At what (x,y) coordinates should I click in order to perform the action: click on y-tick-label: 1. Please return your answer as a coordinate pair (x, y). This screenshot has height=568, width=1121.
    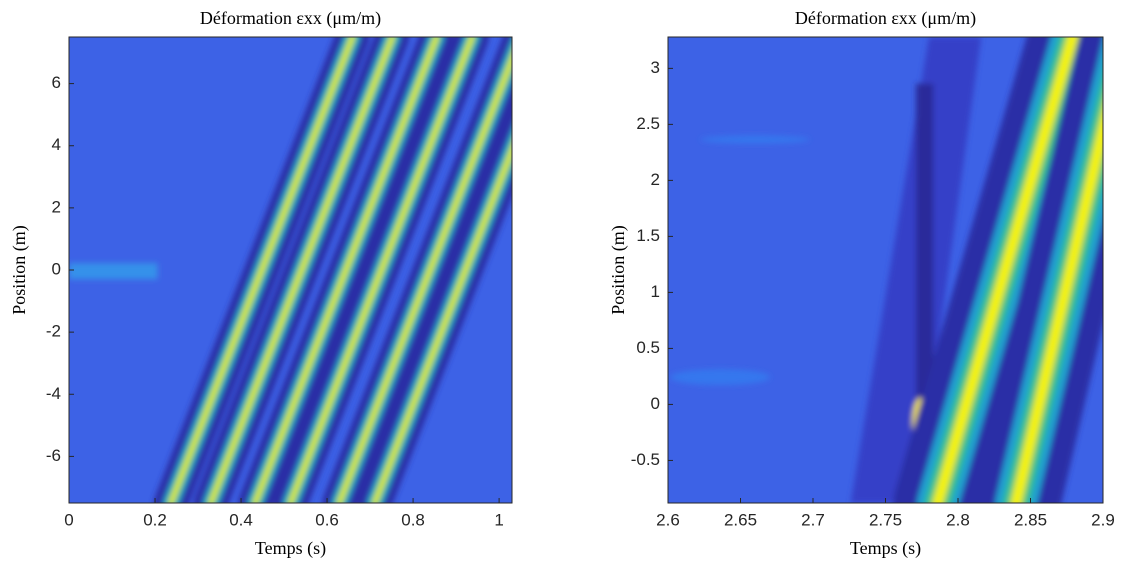
    Looking at the image, I should click on (655, 291).